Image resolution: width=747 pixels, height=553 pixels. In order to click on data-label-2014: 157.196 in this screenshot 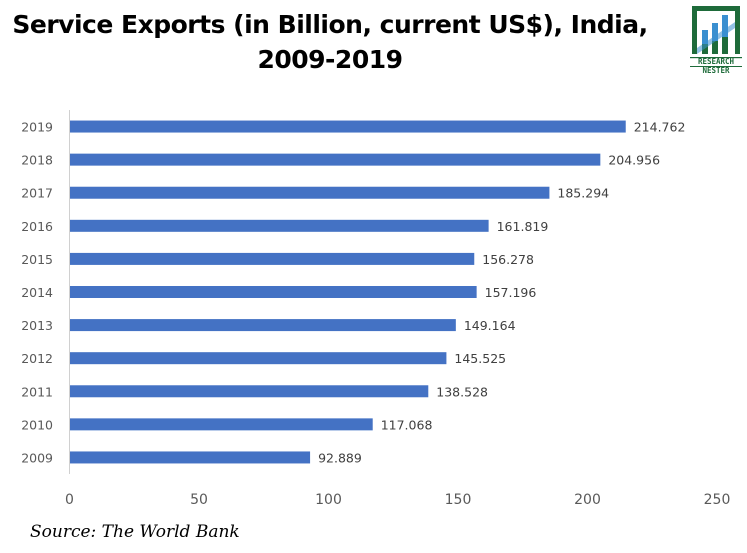, I will do `click(511, 292)`.